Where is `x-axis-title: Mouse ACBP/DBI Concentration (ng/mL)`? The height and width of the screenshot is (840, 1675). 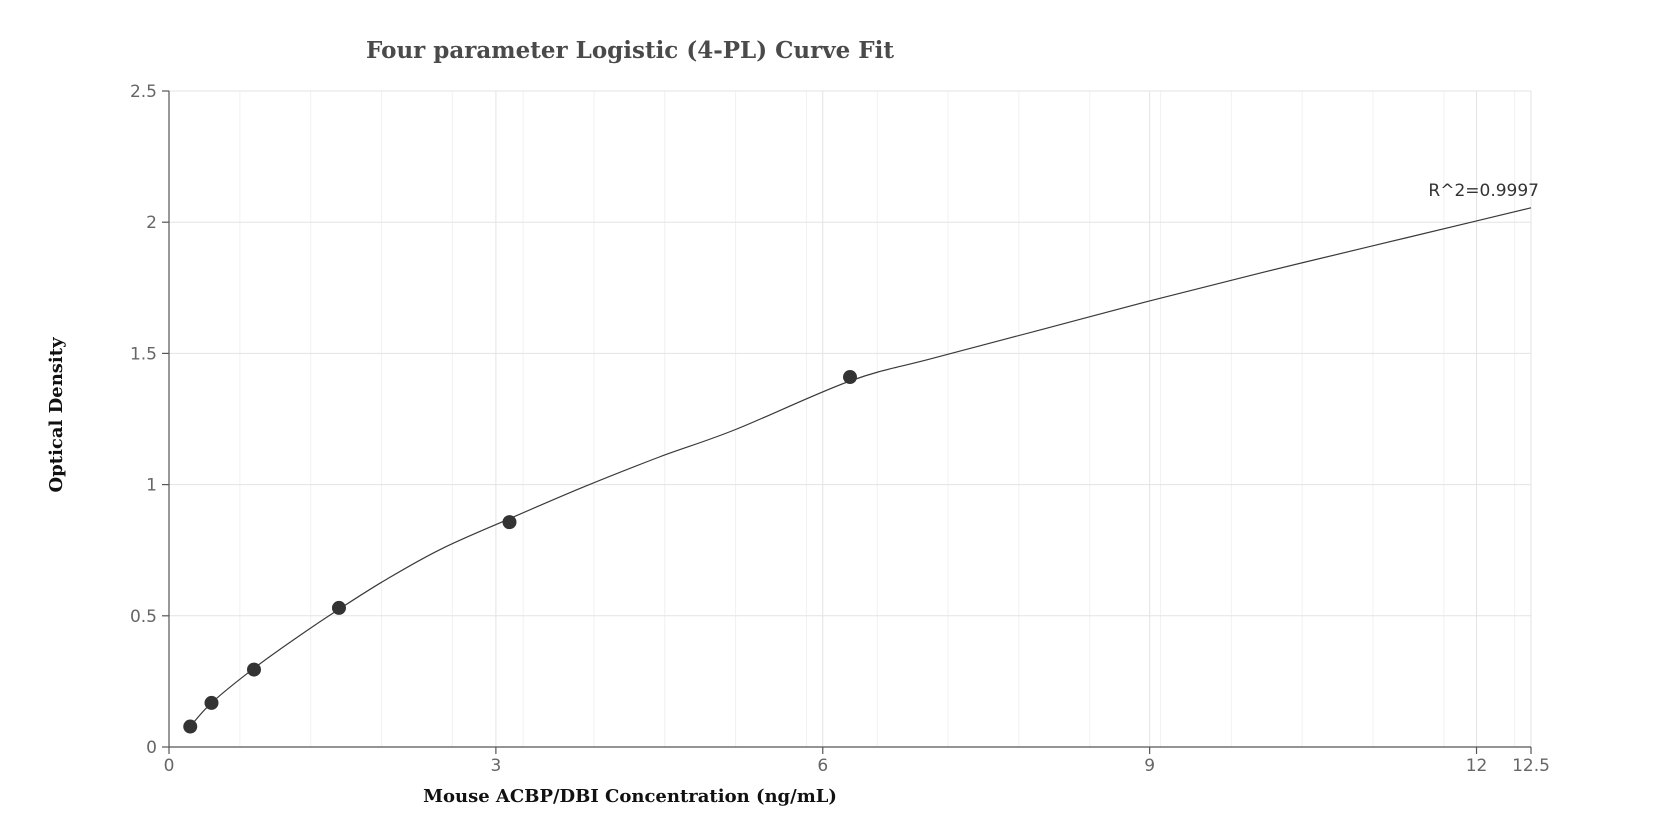 x-axis-title: Mouse ACBP/DBI Concentration (ng/mL) is located at coordinates (630, 796).